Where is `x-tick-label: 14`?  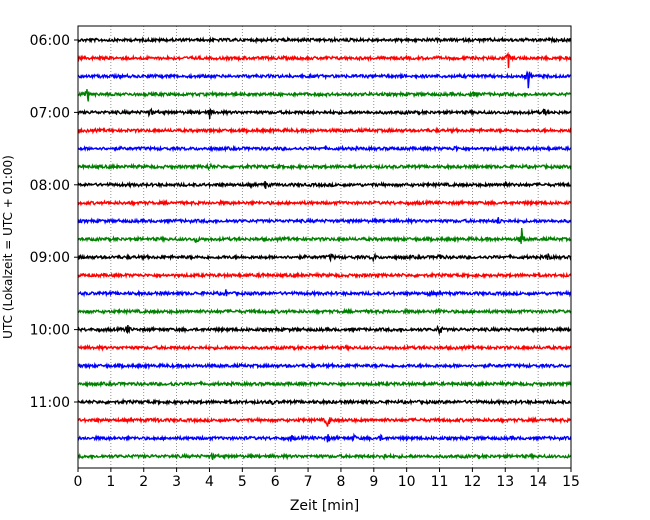
x-tick-label: 14 is located at coordinates (538, 482).